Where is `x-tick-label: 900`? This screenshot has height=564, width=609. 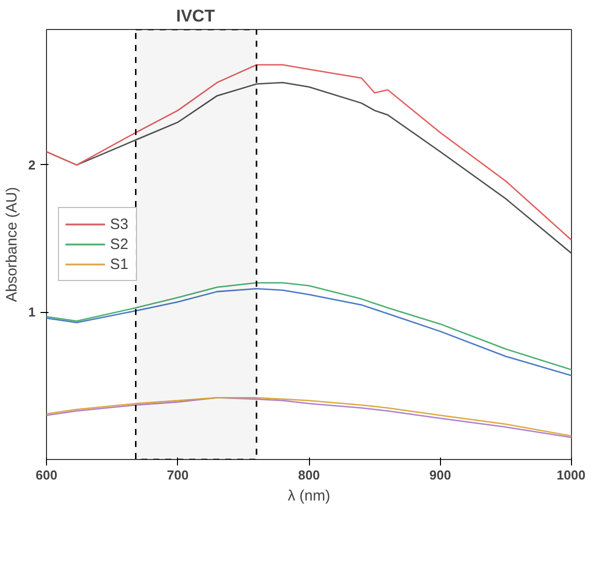
x-tick-label: 900 is located at coordinates (440, 475).